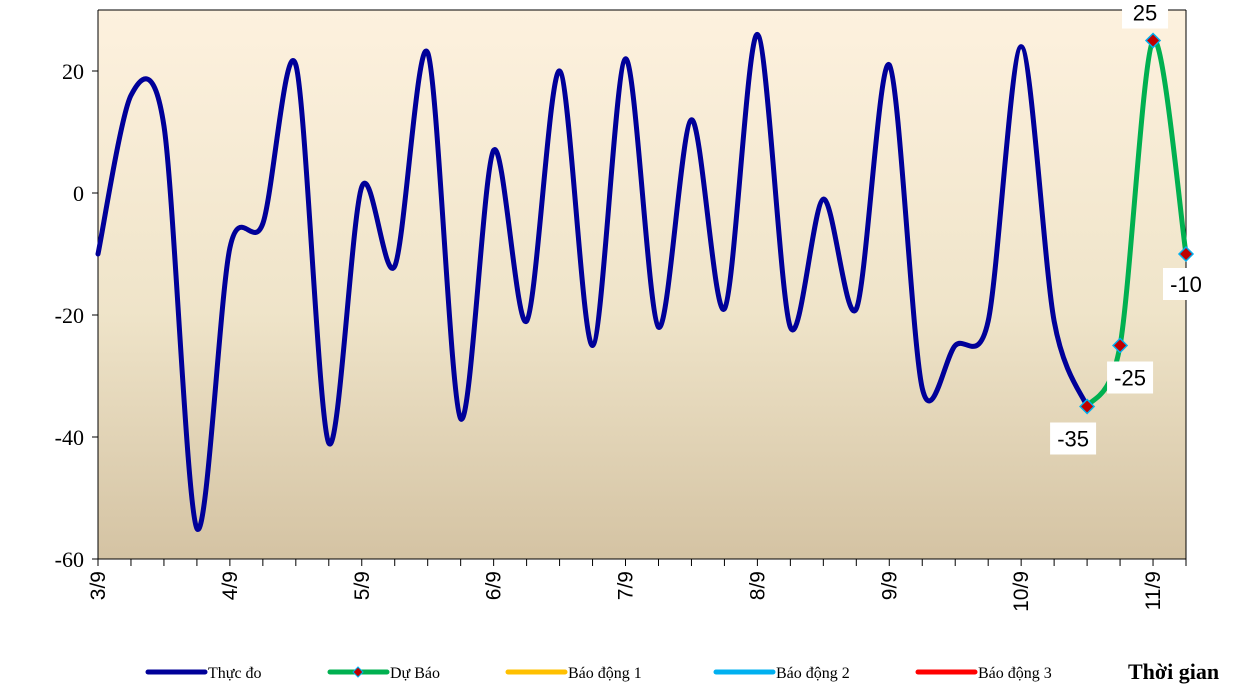 The image size is (1235, 691). I want to click on x-tick-label: 6/9, so click(494, 585).